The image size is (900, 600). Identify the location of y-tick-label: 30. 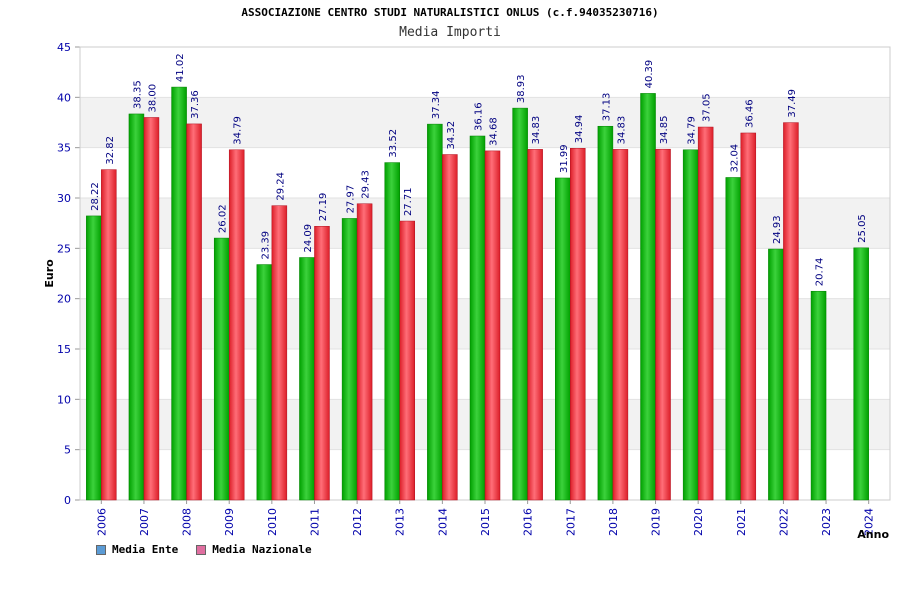
(64, 198).